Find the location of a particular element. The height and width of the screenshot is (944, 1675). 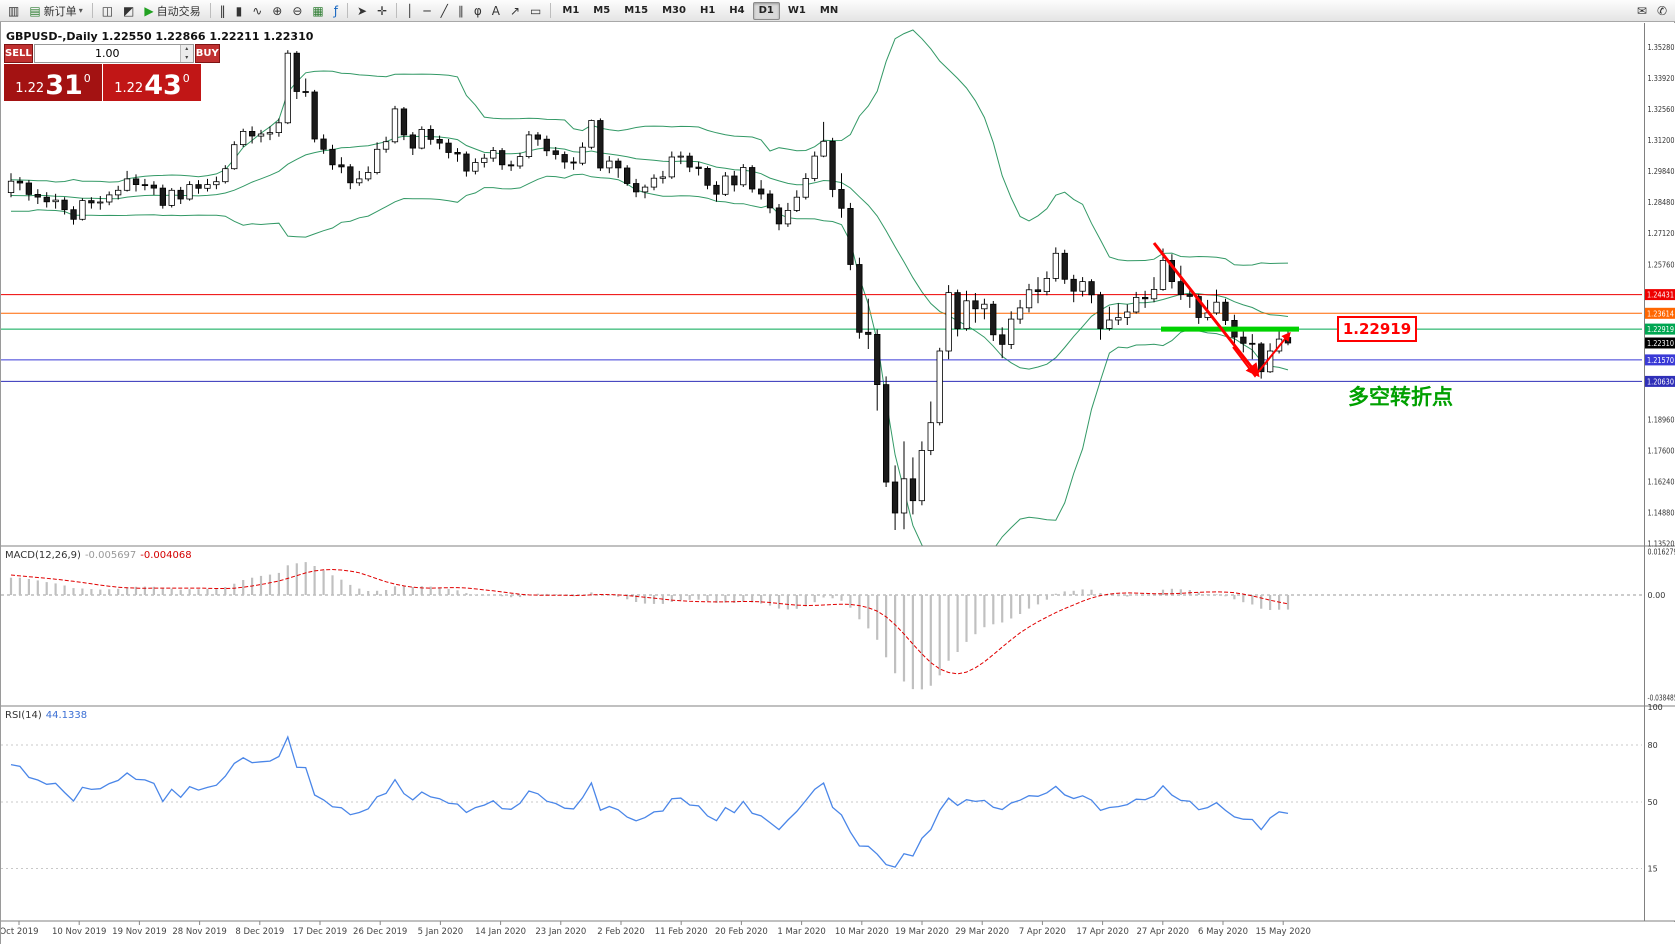

arrow-tool-button: ↗ is located at coordinates (515, 11).